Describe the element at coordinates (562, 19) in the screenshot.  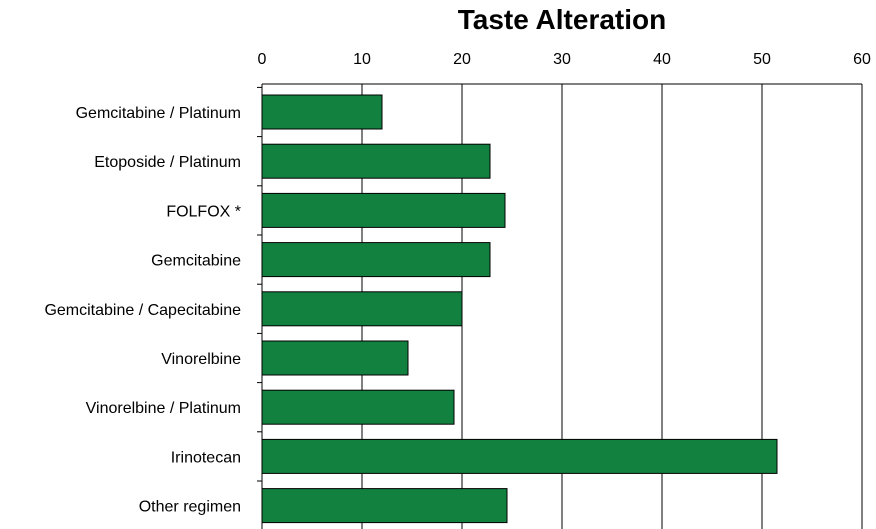
I see `chart-title: Taste Alteration` at that location.